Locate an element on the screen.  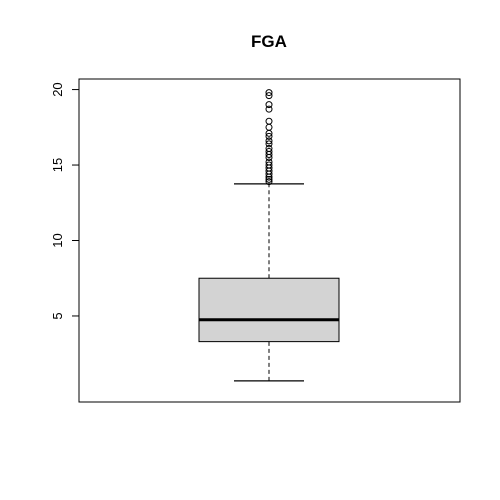
y-tick-label-20: 20 is located at coordinates (57, 89).